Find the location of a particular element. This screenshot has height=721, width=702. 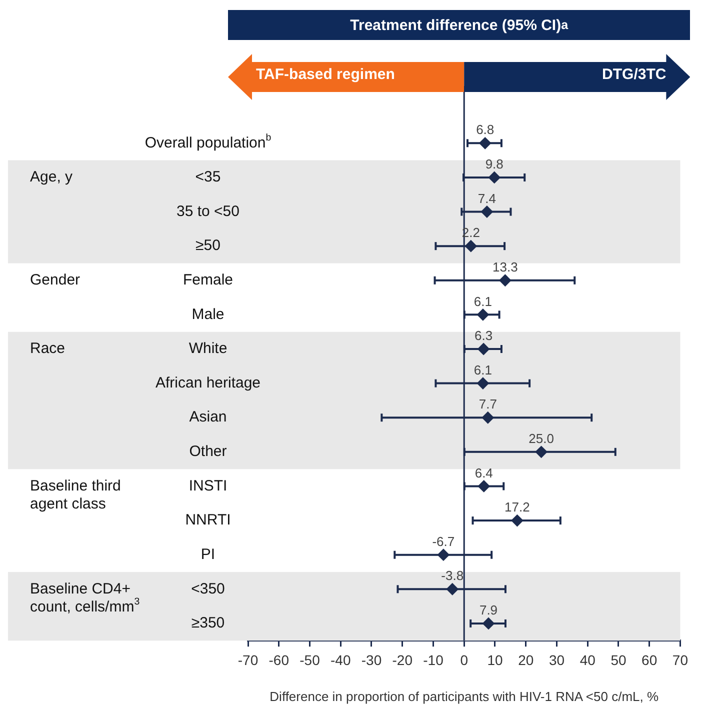

y-tick-label: Female is located at coordinates (208, 280).